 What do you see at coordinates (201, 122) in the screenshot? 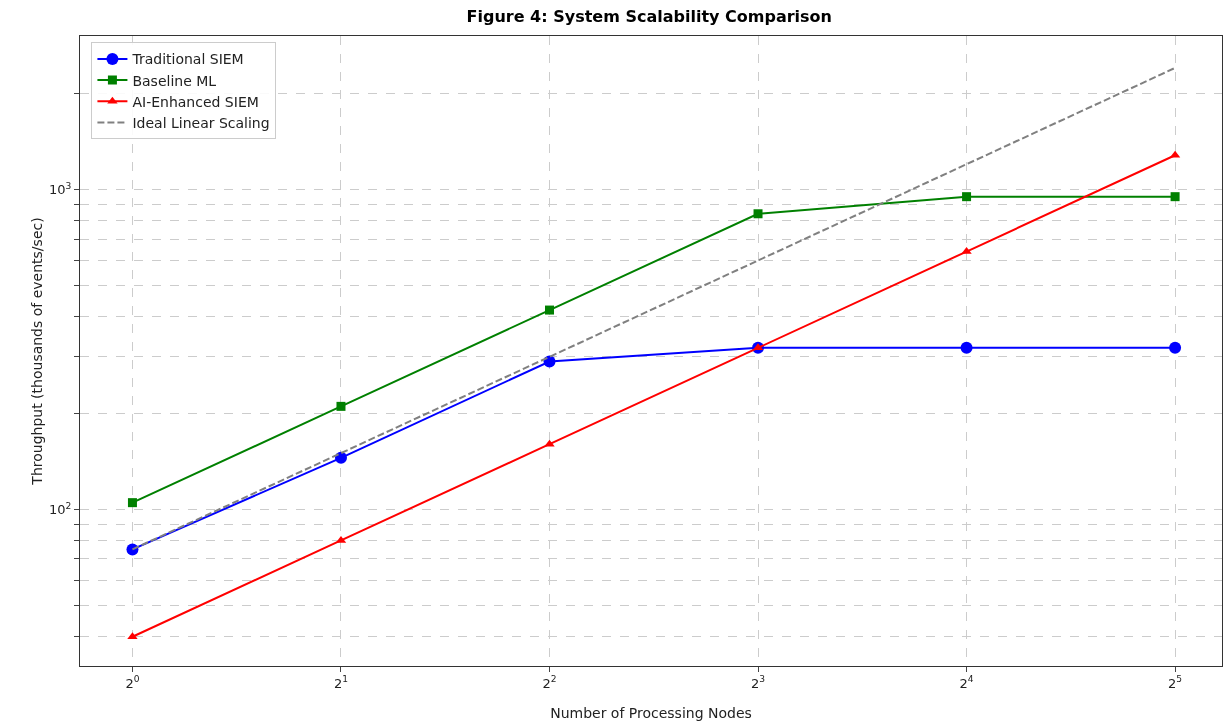
I see `legend-label: Ideal Linear Scaling` at bounding box center [201, 122].